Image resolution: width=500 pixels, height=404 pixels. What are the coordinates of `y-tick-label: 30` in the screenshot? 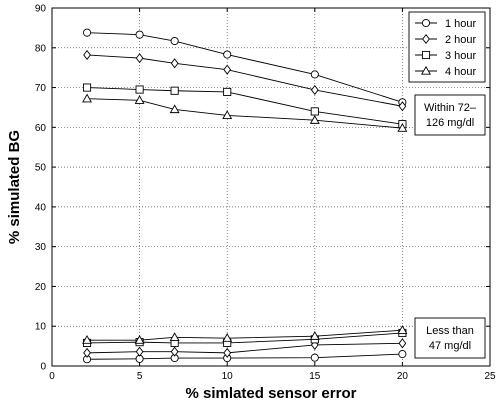 It's located at (41, 247).